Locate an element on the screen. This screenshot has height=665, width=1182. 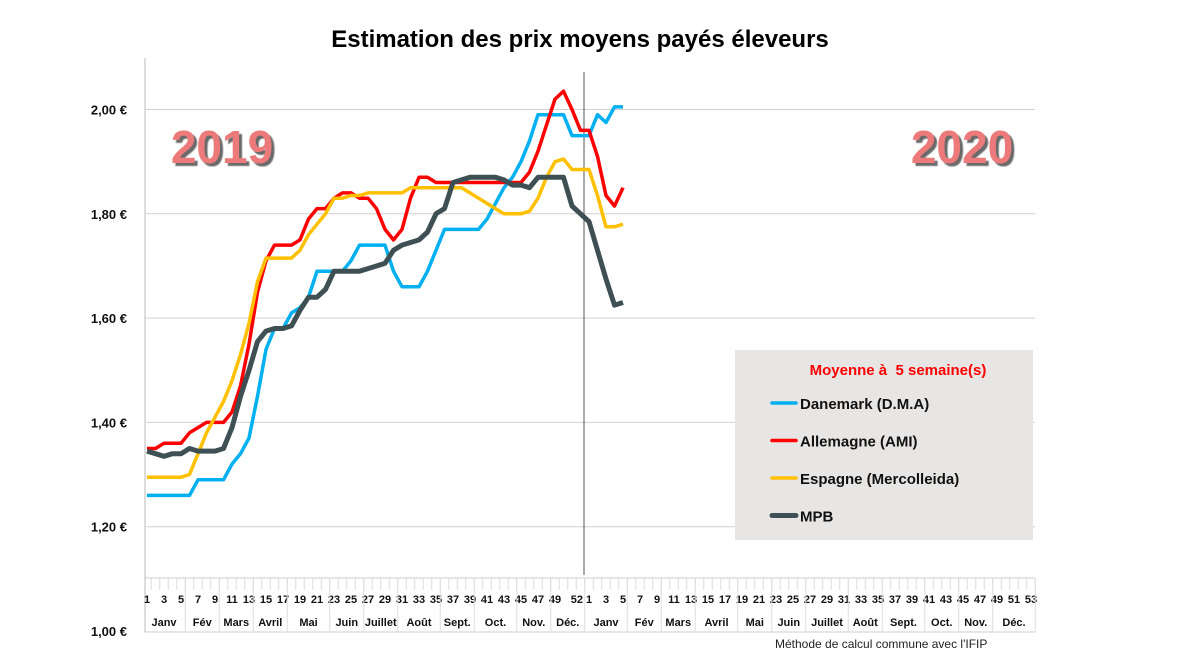
year-labels: 2019 2020 is located at coordinates (592, 147).